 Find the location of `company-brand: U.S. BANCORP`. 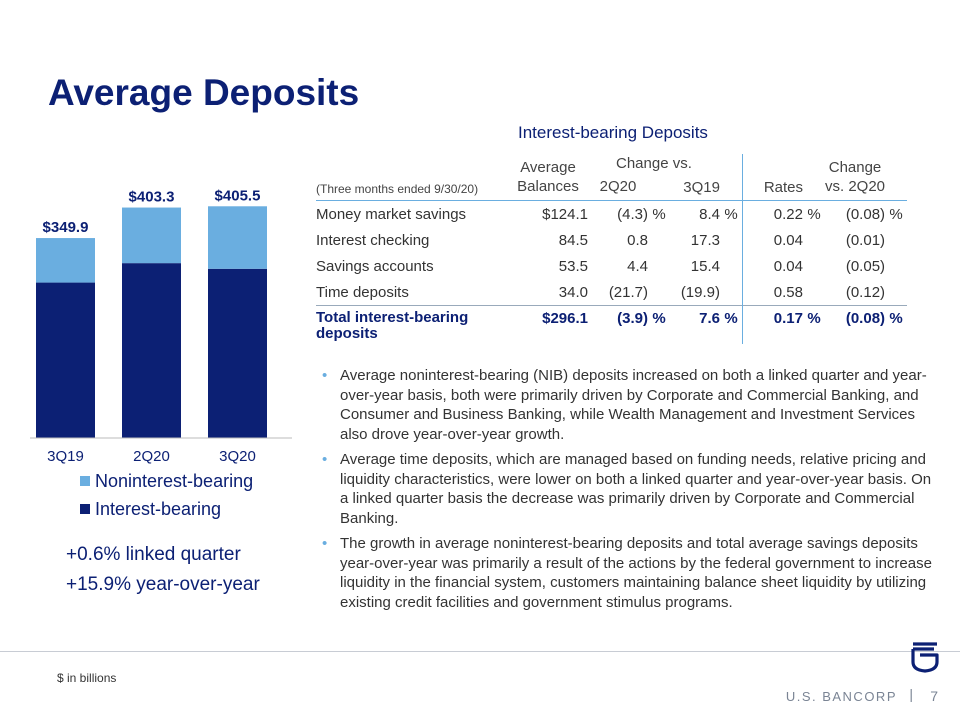

company-brand: U.S. BANCORP is located at coordinates (841, 696).